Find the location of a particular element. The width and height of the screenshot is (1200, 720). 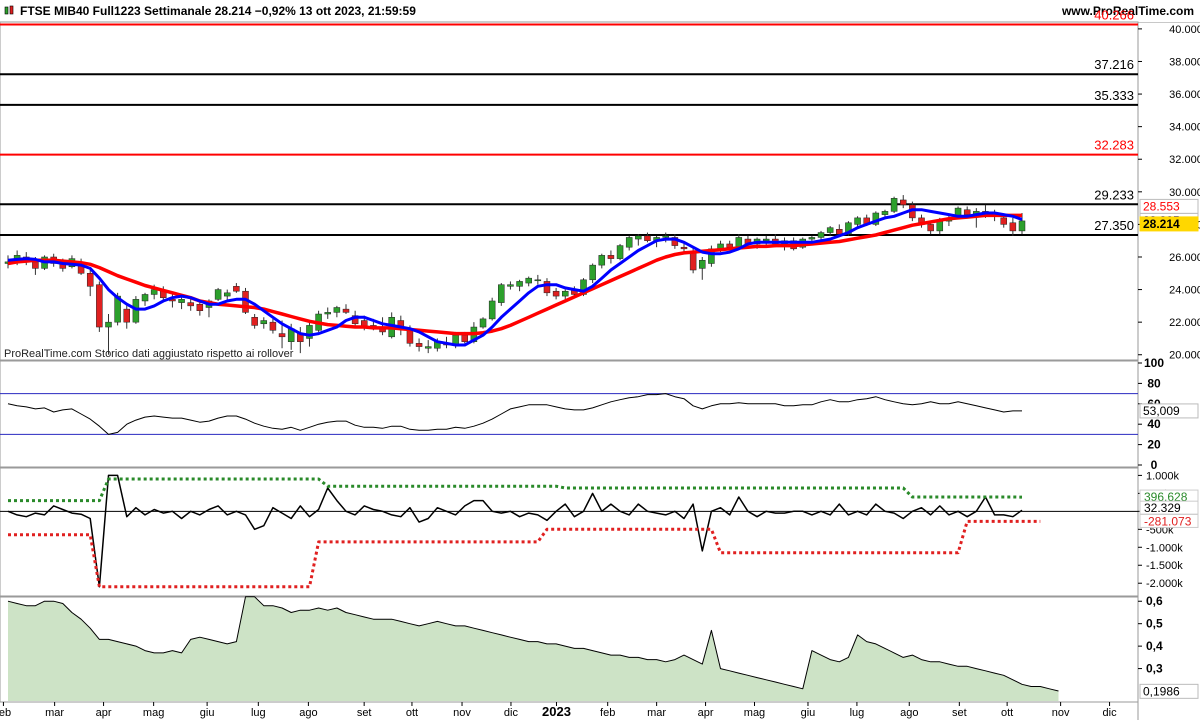

x-tick-label: feb is located at coordinates (607, 713).